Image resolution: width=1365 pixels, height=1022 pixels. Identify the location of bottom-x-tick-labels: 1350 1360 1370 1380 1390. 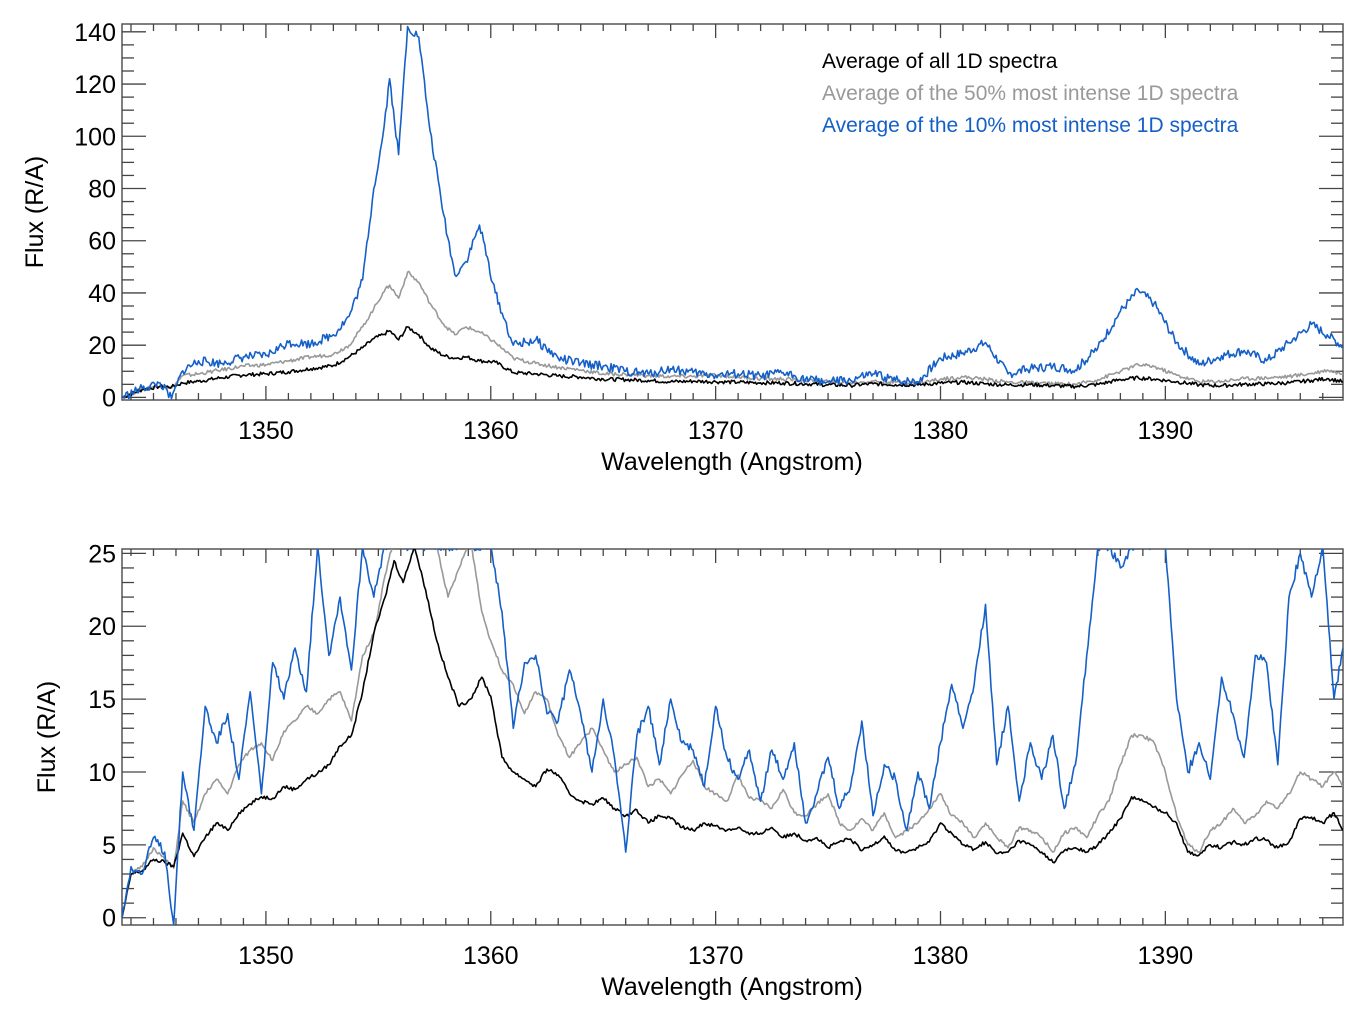
(715, 956).